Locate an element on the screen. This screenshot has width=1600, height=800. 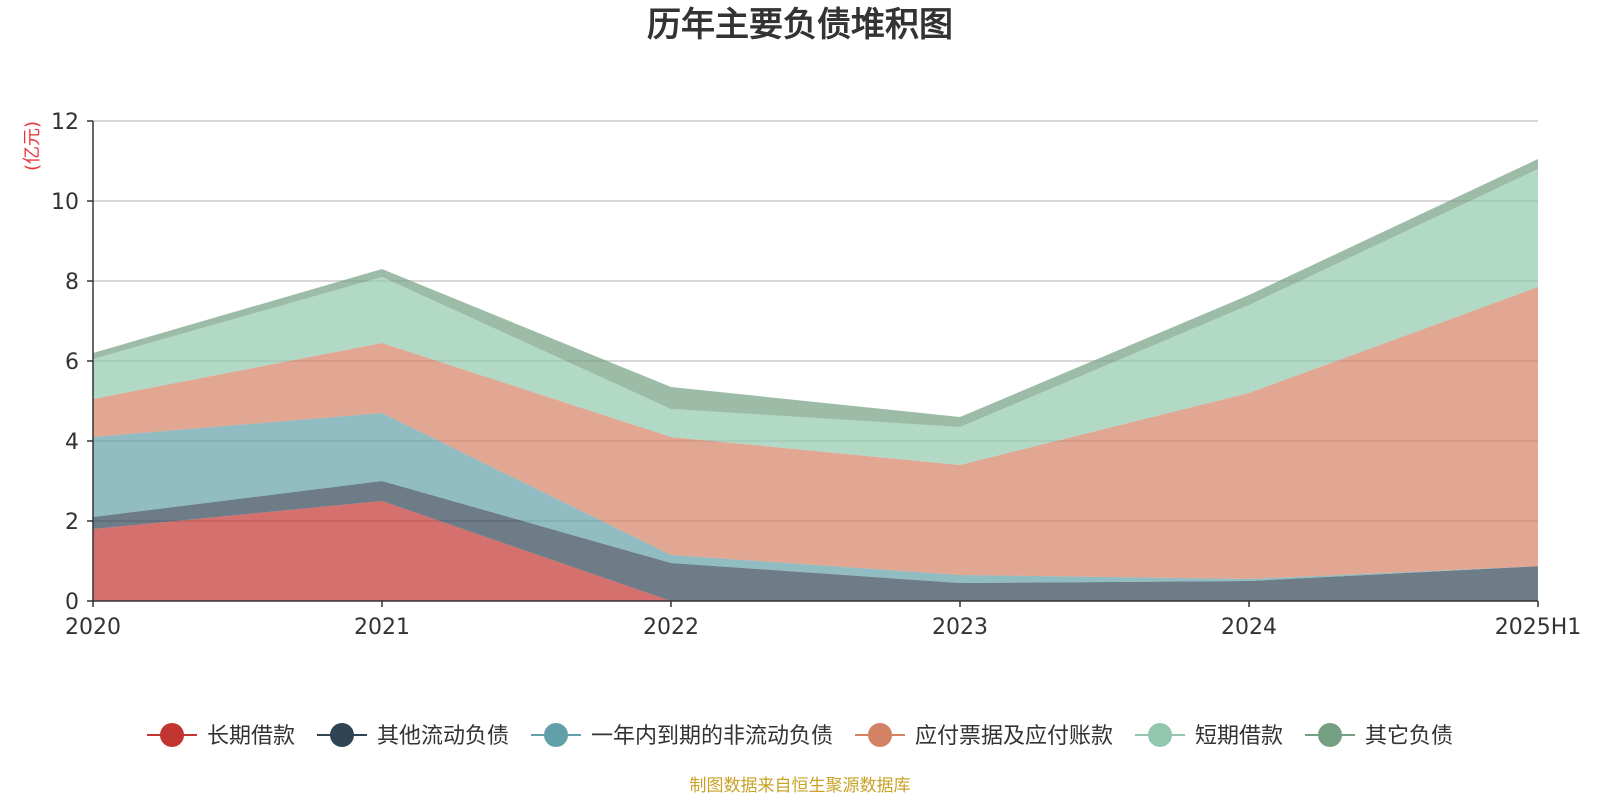
y-tick-label: 8 is located at coordinates (72, 282).